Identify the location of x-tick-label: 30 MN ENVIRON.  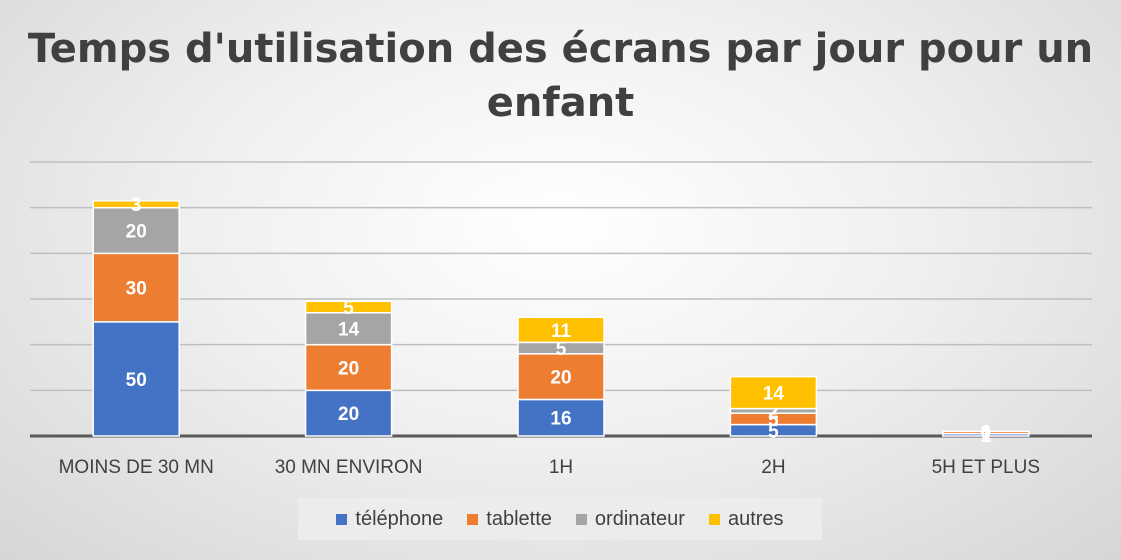
(349, 467).